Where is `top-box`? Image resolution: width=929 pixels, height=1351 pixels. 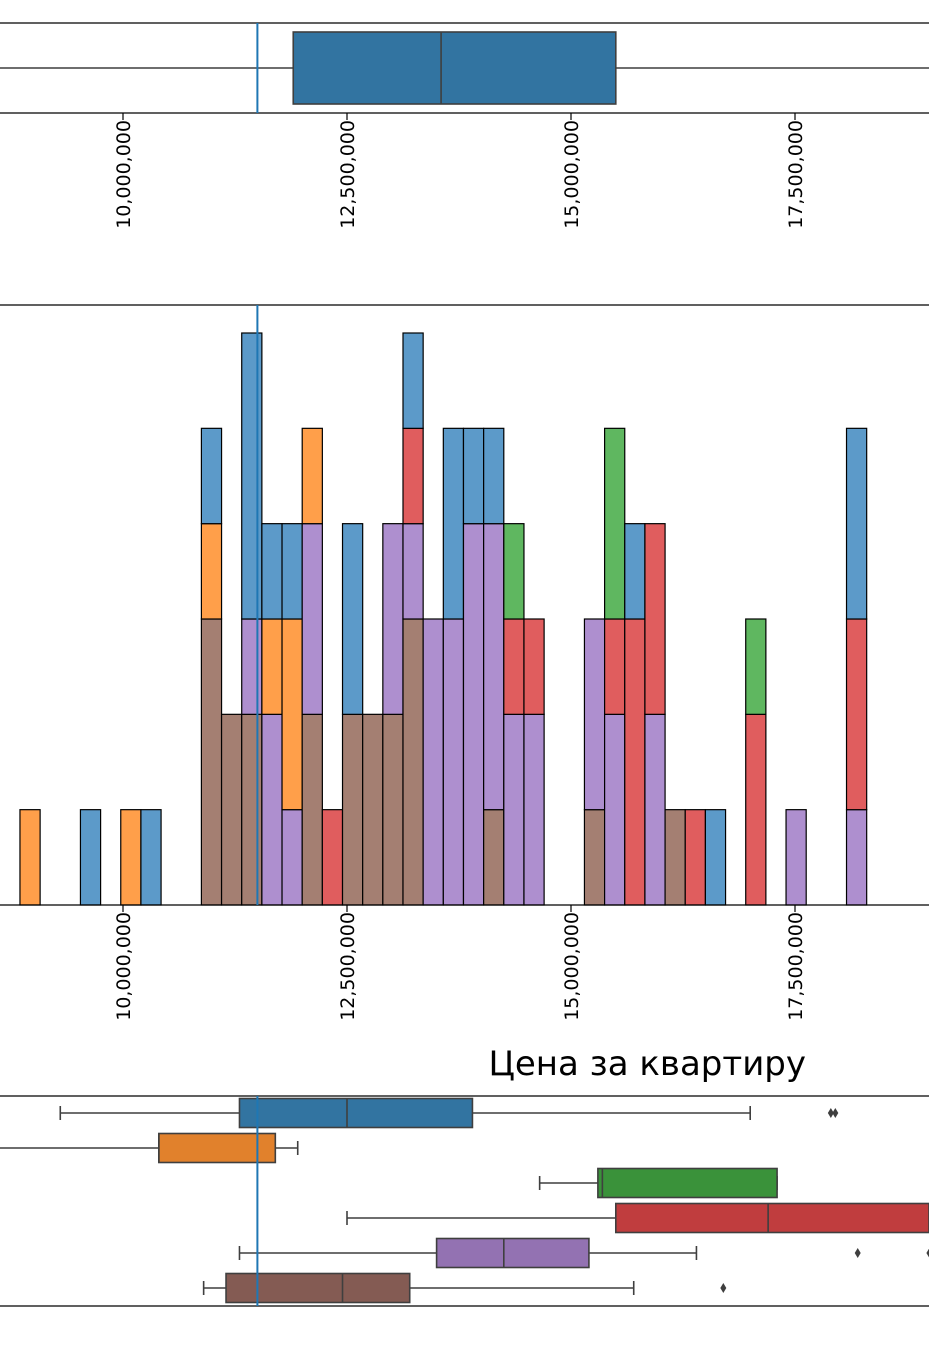
top-box is located at coordinates (464, 68).